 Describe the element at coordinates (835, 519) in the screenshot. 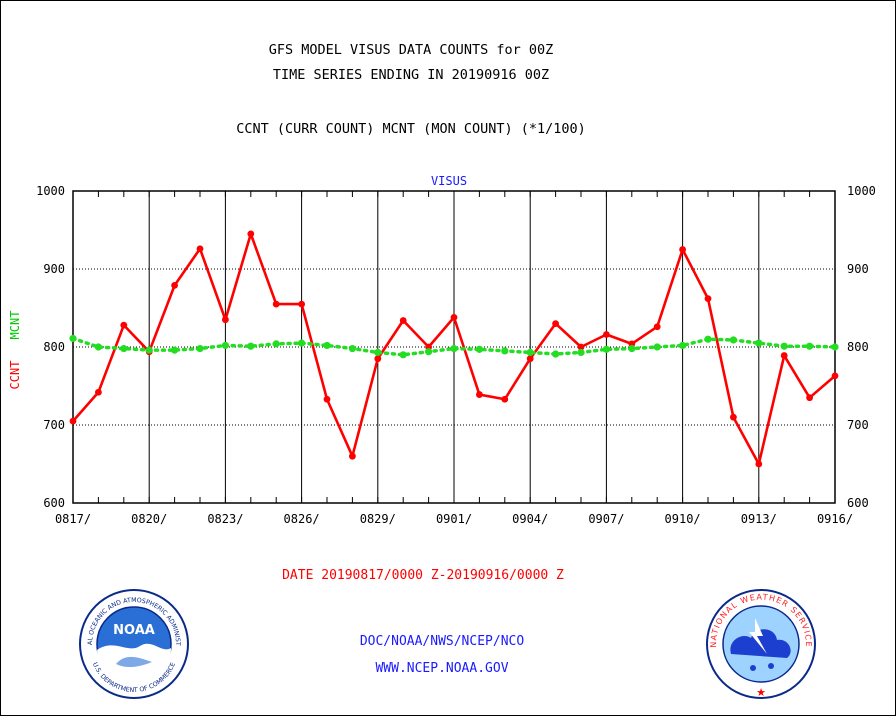

I see `x-tick-label: 0916/` at that location.